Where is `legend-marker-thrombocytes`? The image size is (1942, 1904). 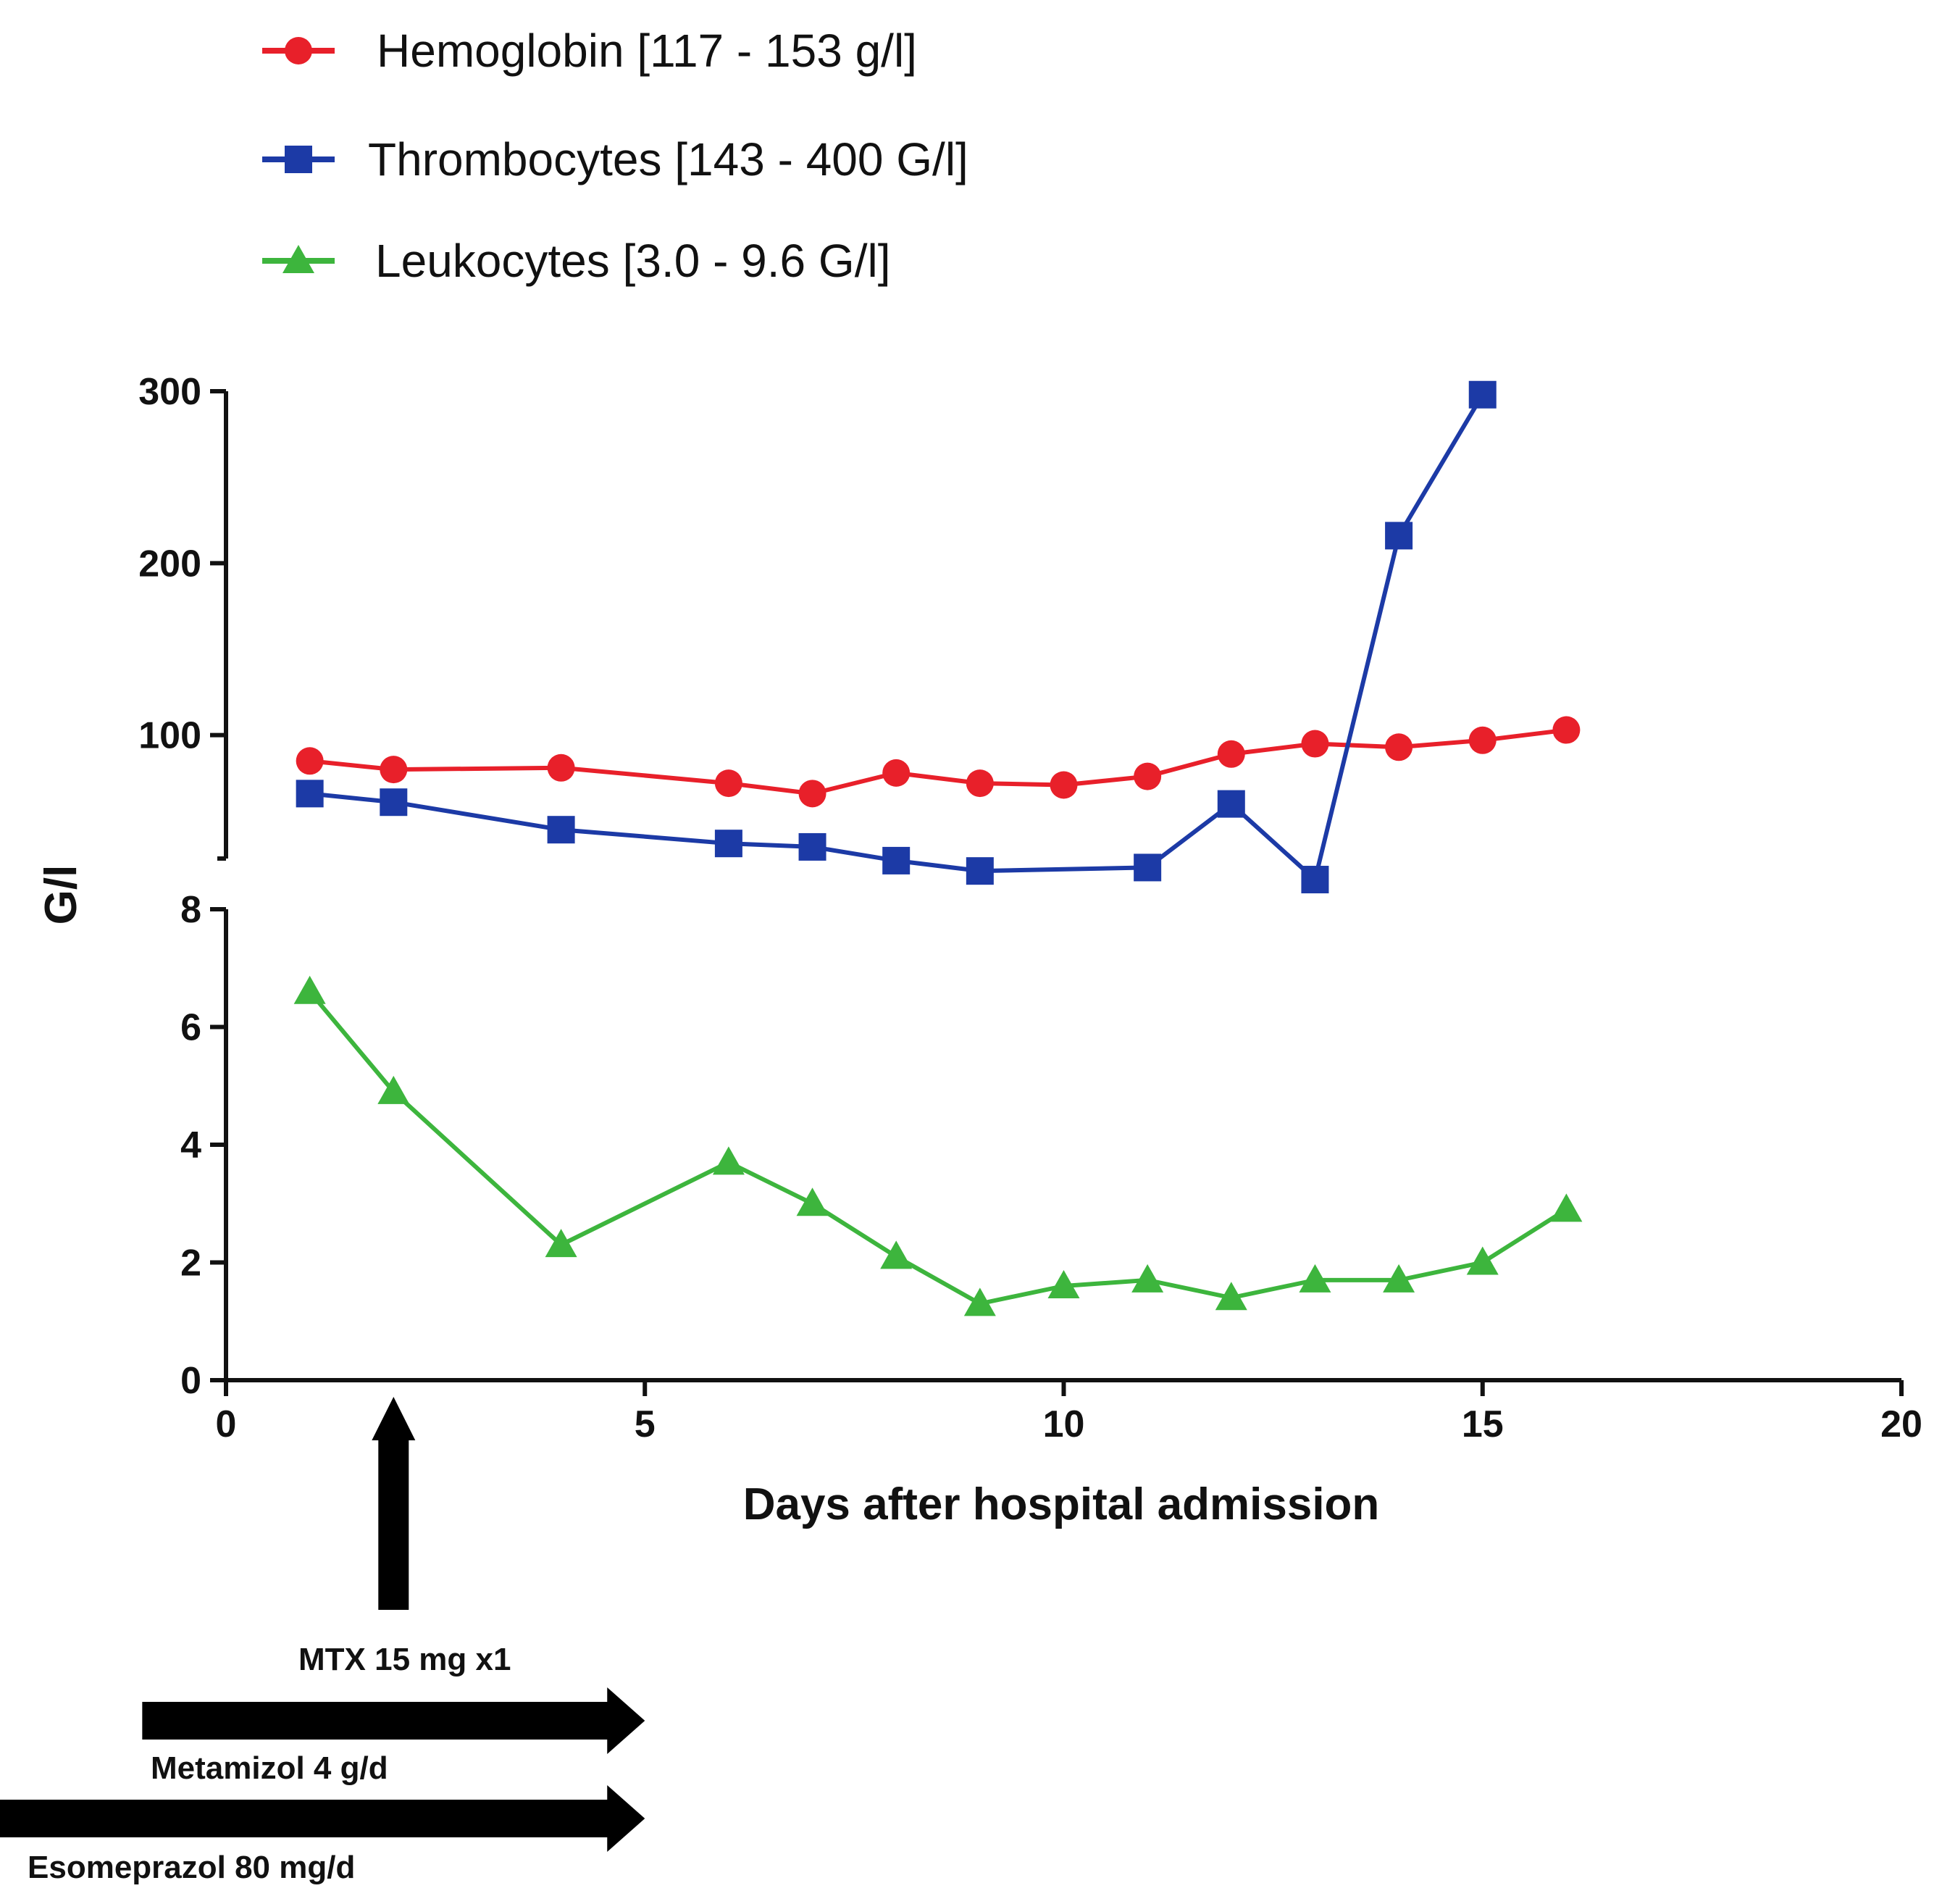 legend-marker-thrombocytes is located at coordinates (298, 159).